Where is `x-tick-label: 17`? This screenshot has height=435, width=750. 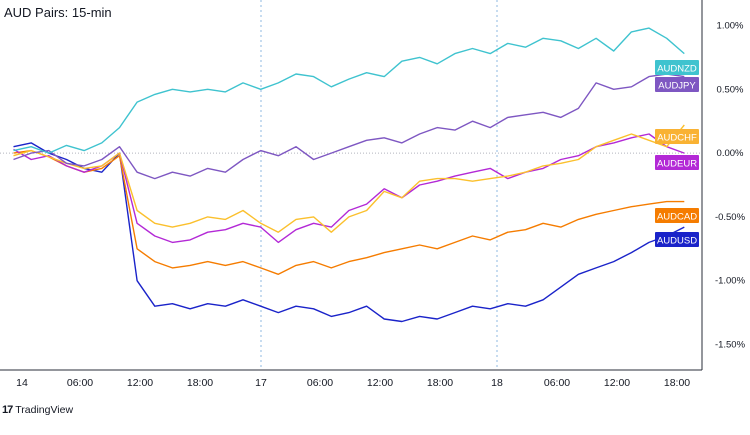 x-tick-label: 17 is located at coordinates (261, 383).